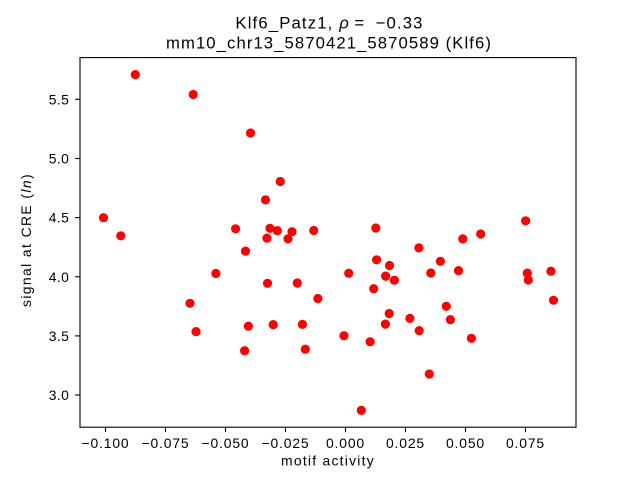 The width and height of the screenshot is (640, 480). What do you see at coordinates (329, 42) in the screenshot?
I see `svg-text:mm10_chr13_5870421_5870589 (Kl: mm10_chr13_5870421_5870589 (Klf6)` at bounding box center [329, 42].